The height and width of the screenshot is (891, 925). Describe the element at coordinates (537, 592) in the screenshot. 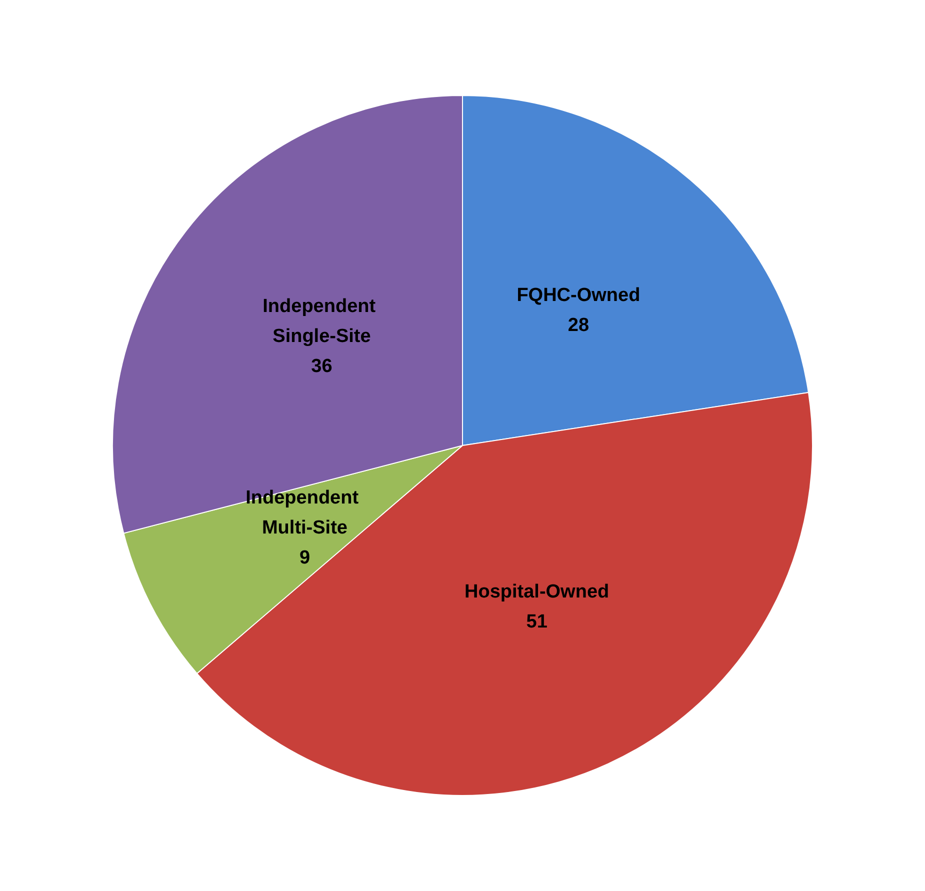

I see `slice-label: Hospital-Owned` at that location.